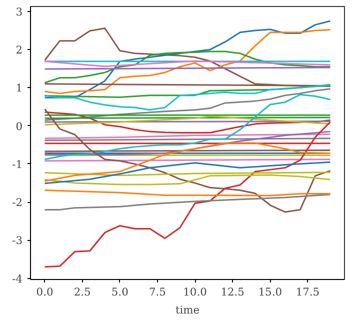 The image size is (352, 321). I want to click on y-tick-label: 3, so click(19, 11).